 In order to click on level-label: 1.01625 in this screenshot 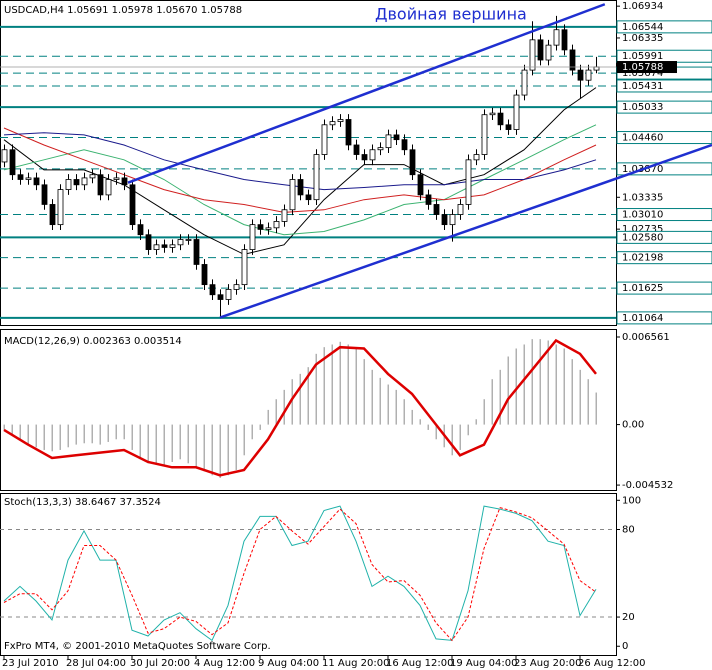, I will do `click(642, 288)`.